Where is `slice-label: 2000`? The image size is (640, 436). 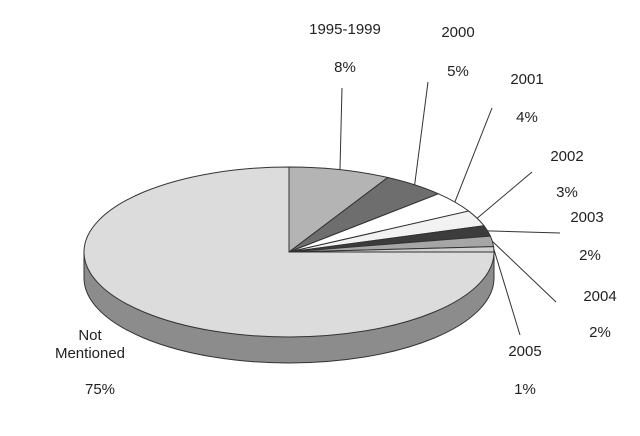 slice-label: 2000 is located at coordinates (457, 32).